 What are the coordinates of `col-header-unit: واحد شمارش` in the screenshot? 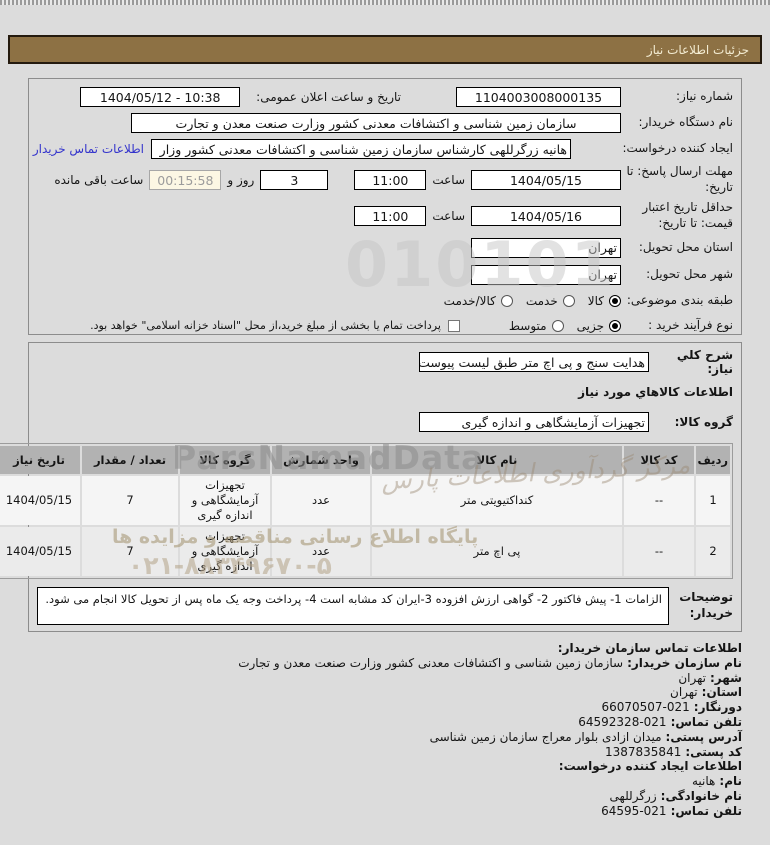 It's located at (321, 460).